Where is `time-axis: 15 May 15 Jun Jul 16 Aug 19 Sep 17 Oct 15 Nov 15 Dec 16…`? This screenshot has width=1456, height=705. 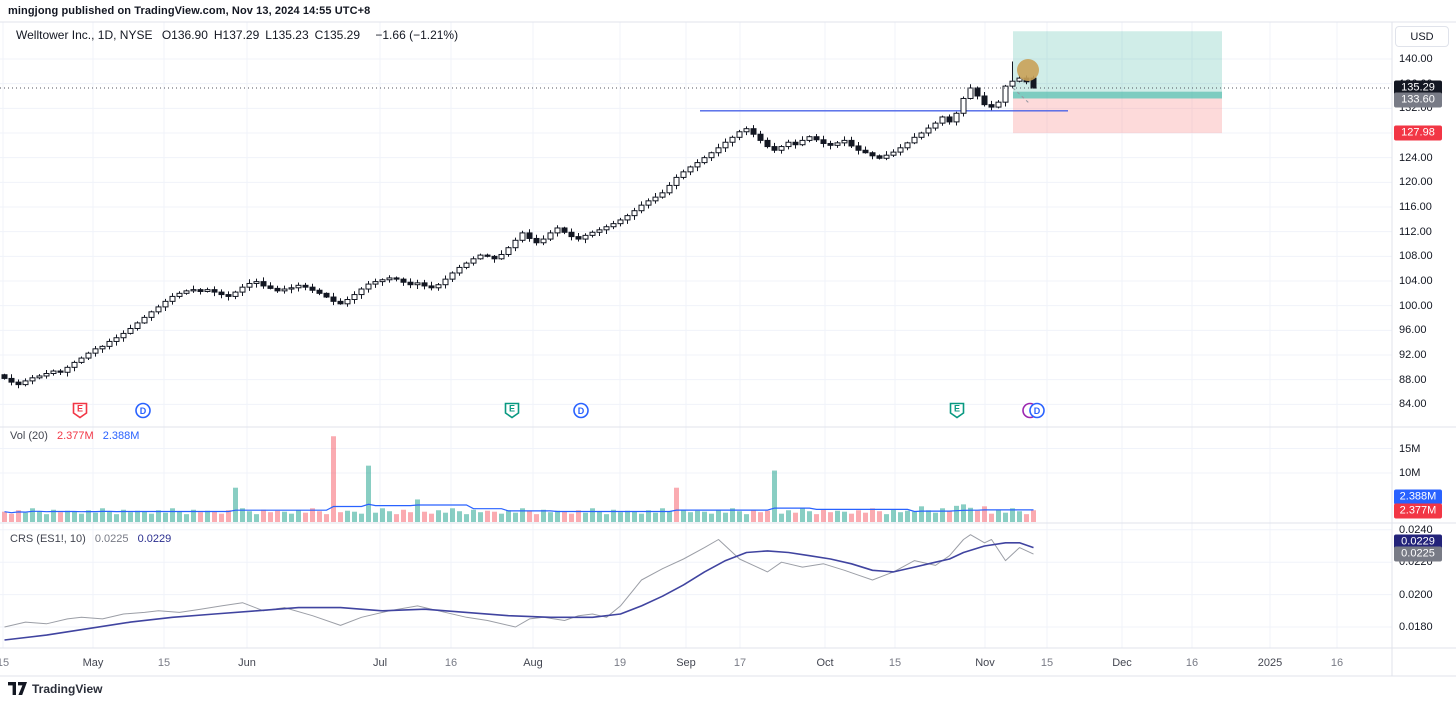 time-axis: 15 May 15 Jun Jul 16 Aug 19 Sep 17 Oct 15 Nov 15 Dec 16… is located at coordinates (696, 662).